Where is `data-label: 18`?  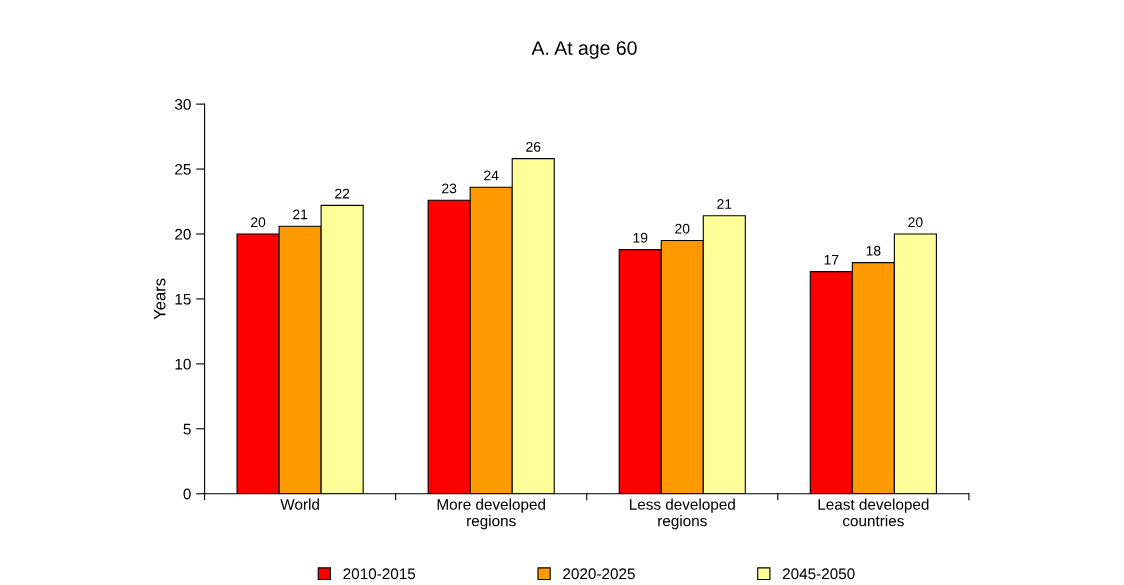
data-label: 18 is located at coordinates (873, 250).